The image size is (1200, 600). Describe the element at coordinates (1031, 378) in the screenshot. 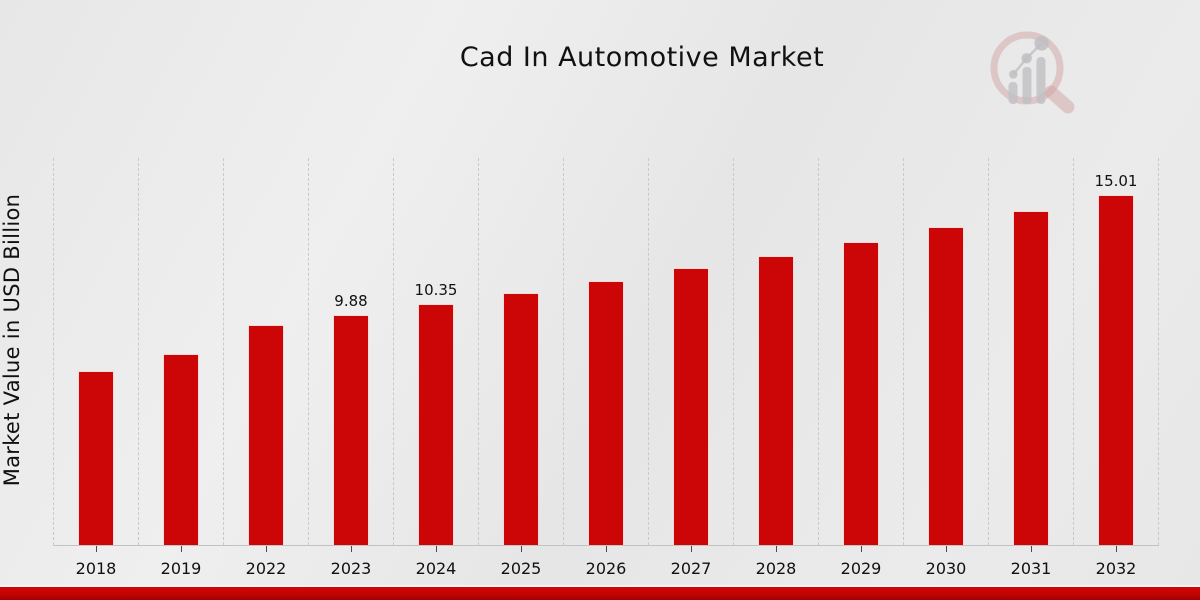

I see `bar-2031` at that location.